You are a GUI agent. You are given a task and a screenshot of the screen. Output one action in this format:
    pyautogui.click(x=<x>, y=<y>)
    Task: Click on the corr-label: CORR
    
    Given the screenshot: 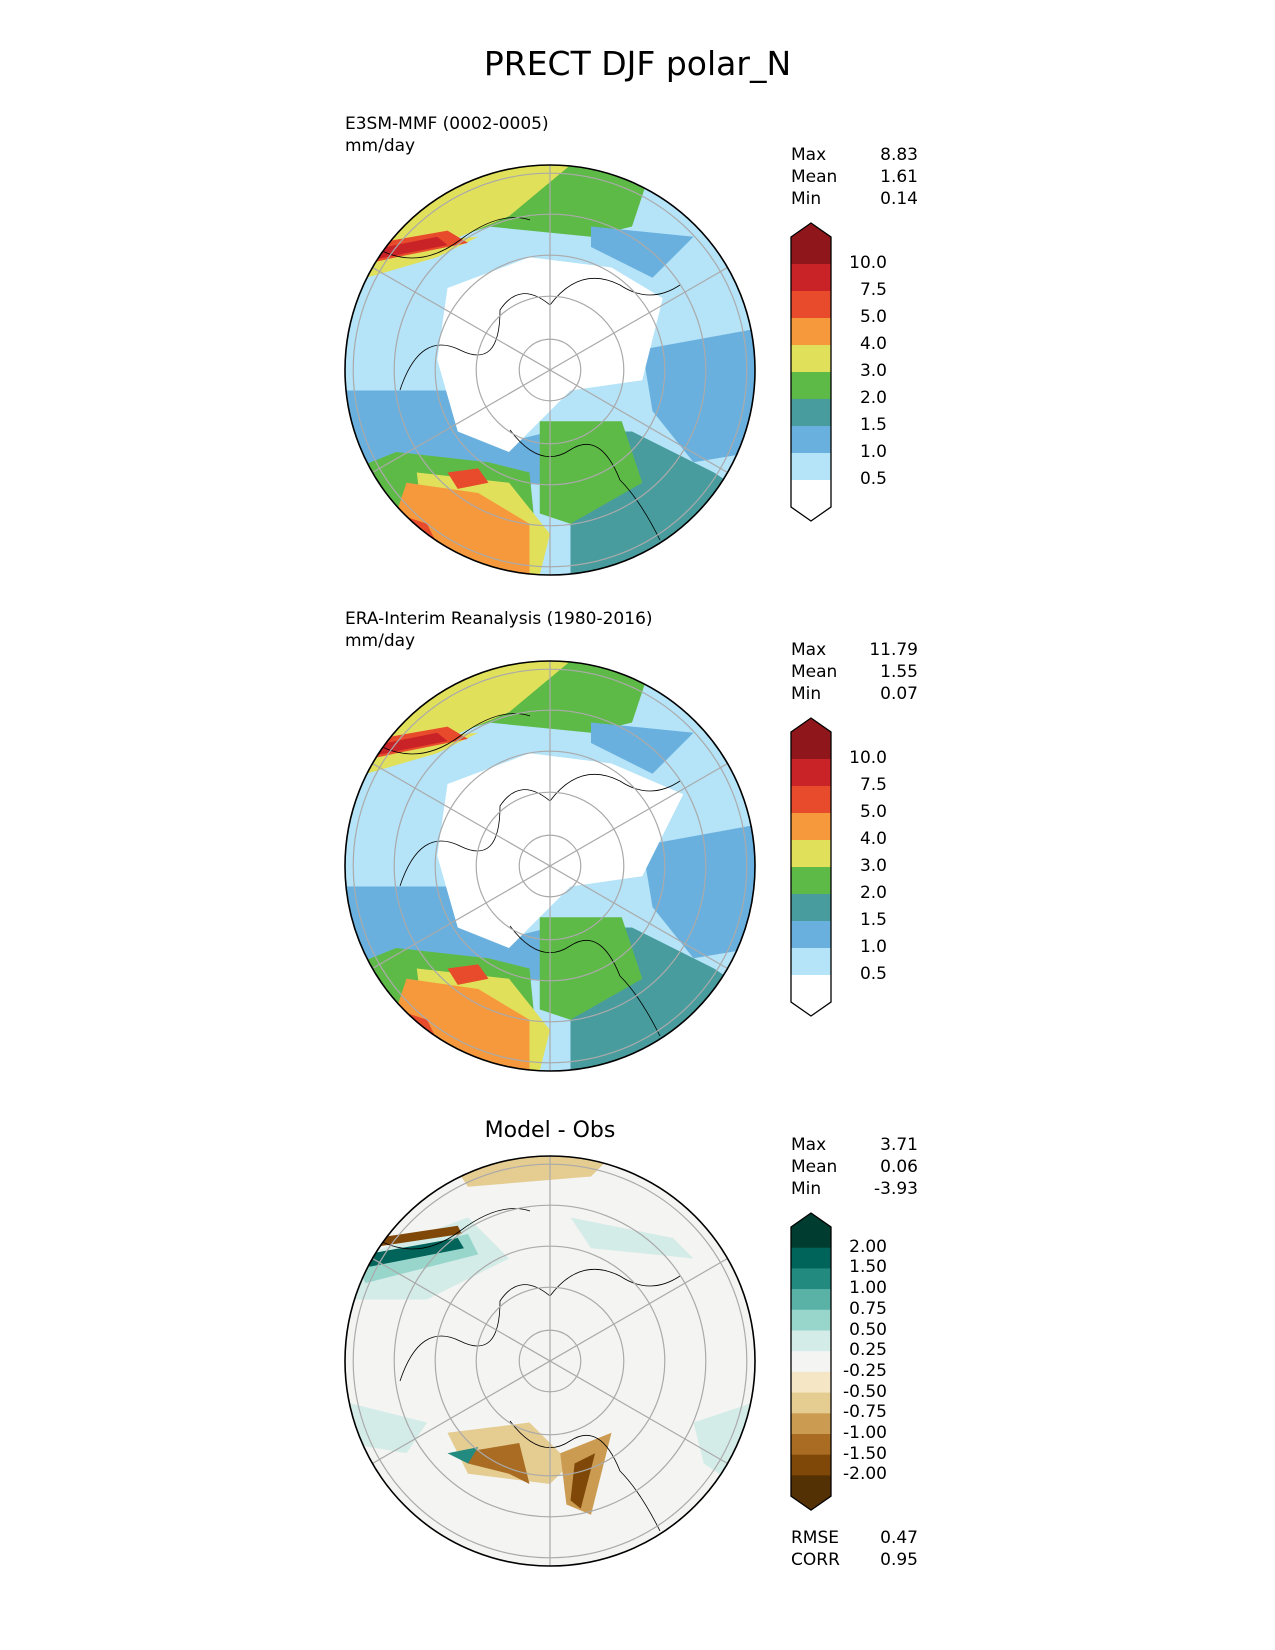 What is the action you would take?
    pyautogui.click(x=815, y=1560)
    